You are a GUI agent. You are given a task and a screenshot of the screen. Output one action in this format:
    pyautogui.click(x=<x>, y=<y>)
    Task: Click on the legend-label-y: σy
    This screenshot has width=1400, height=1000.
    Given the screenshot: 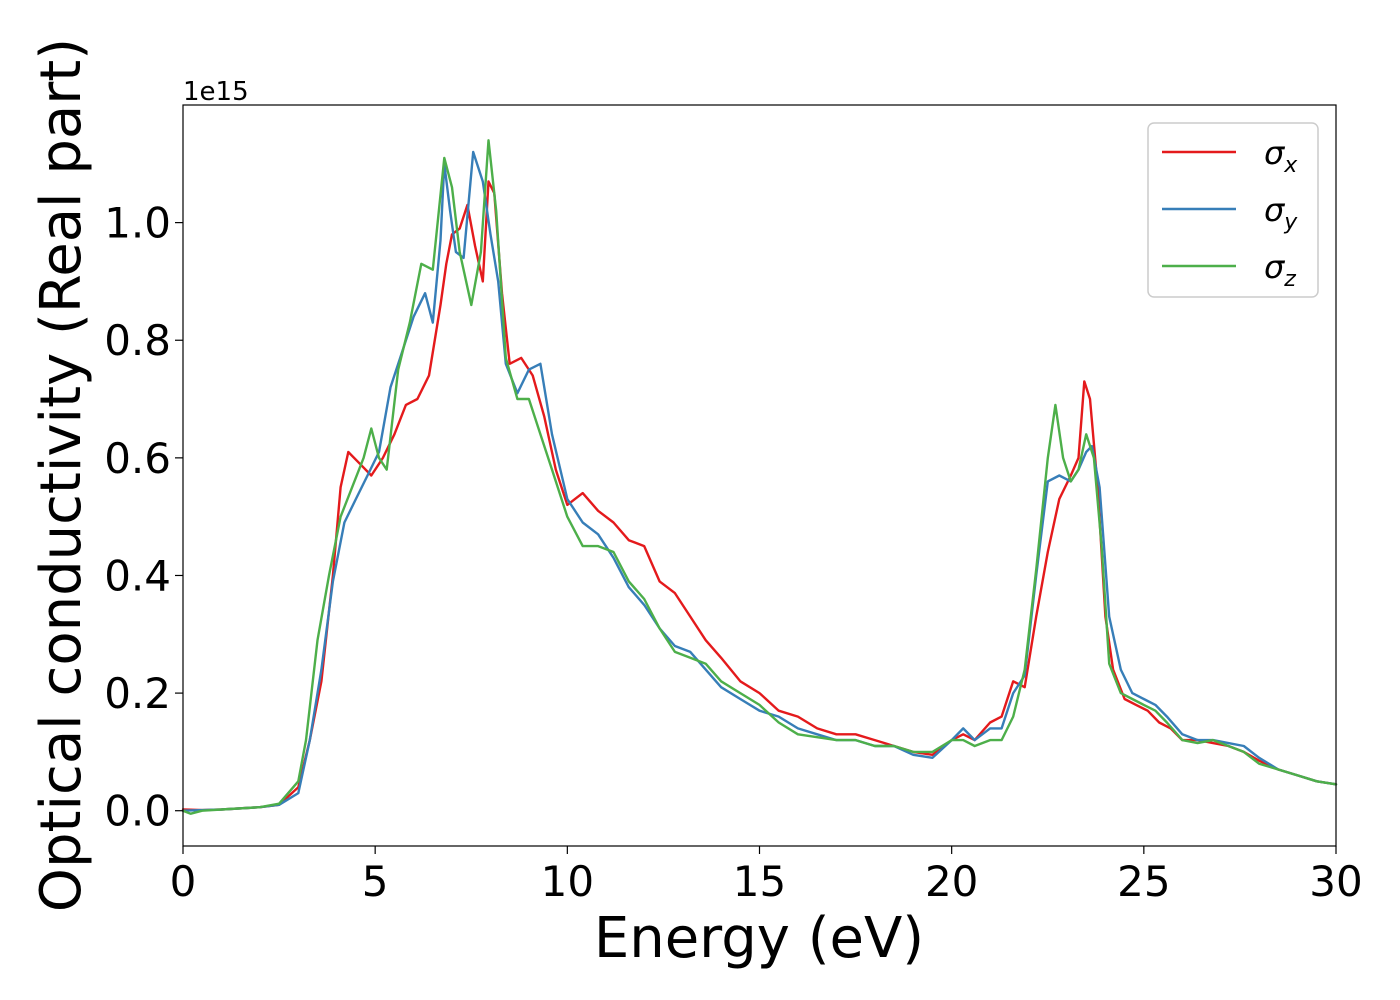 What is the action you would take?
    pyautogui.click(x=1281, y=213)
    